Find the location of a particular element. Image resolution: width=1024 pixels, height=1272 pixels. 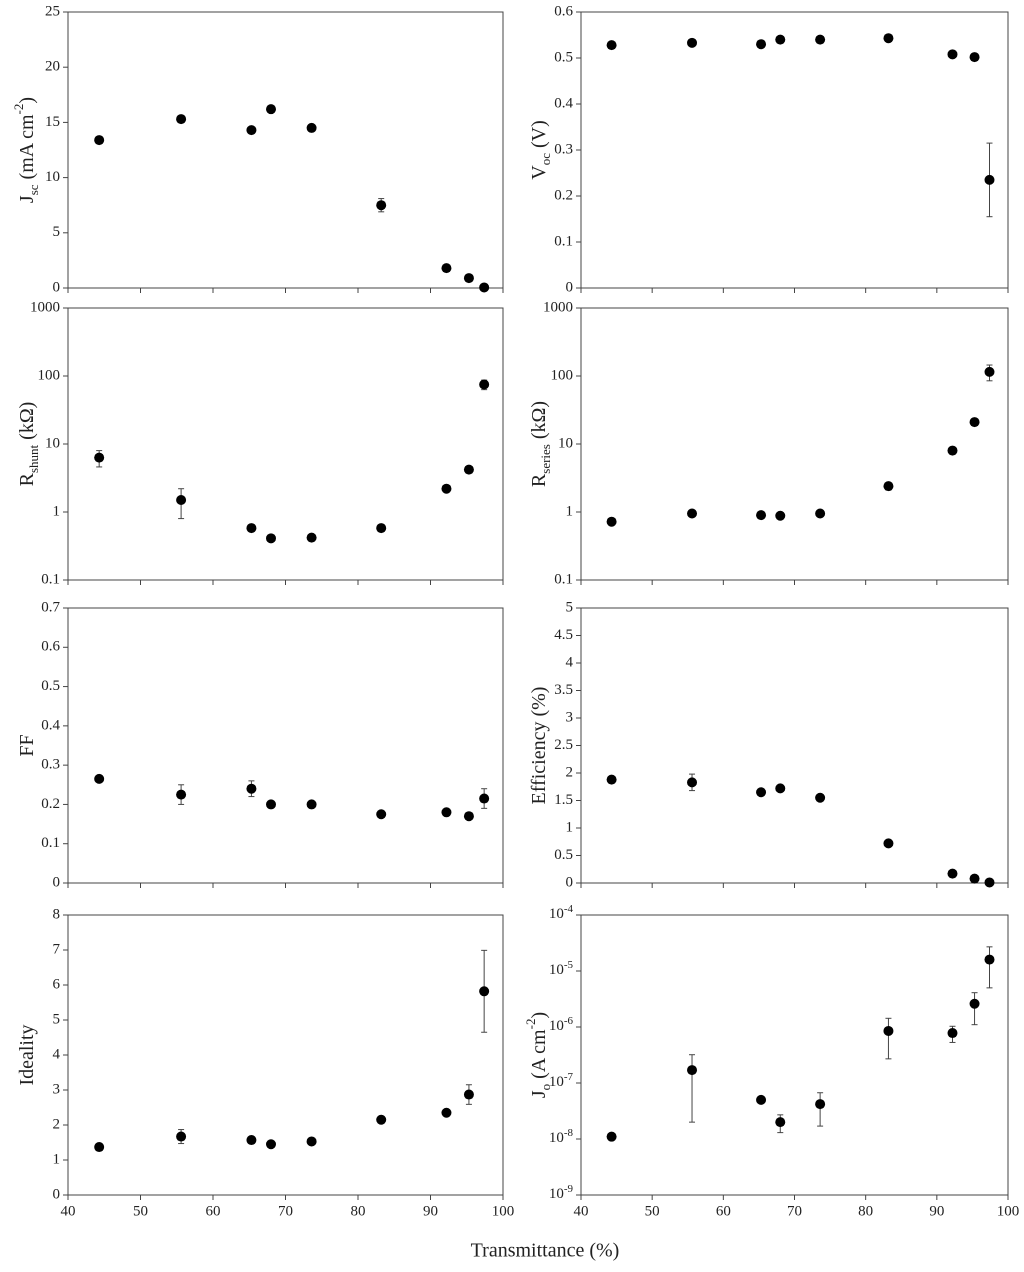

y-tick-label: 5 is located at coordinates (57, 1019).